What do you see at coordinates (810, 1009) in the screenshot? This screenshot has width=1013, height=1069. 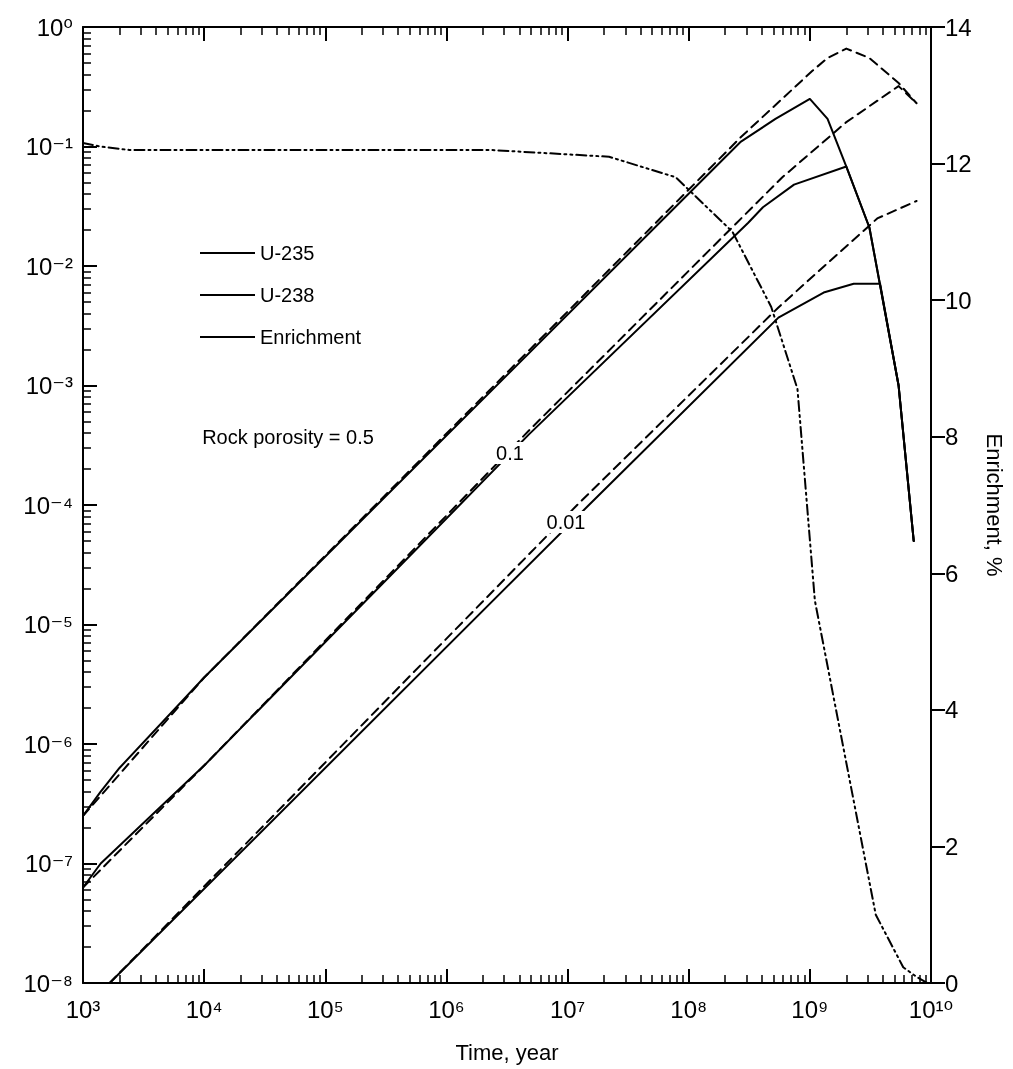 I see `x-tick-label: 10⁹` at bounding box center [810, 1009].